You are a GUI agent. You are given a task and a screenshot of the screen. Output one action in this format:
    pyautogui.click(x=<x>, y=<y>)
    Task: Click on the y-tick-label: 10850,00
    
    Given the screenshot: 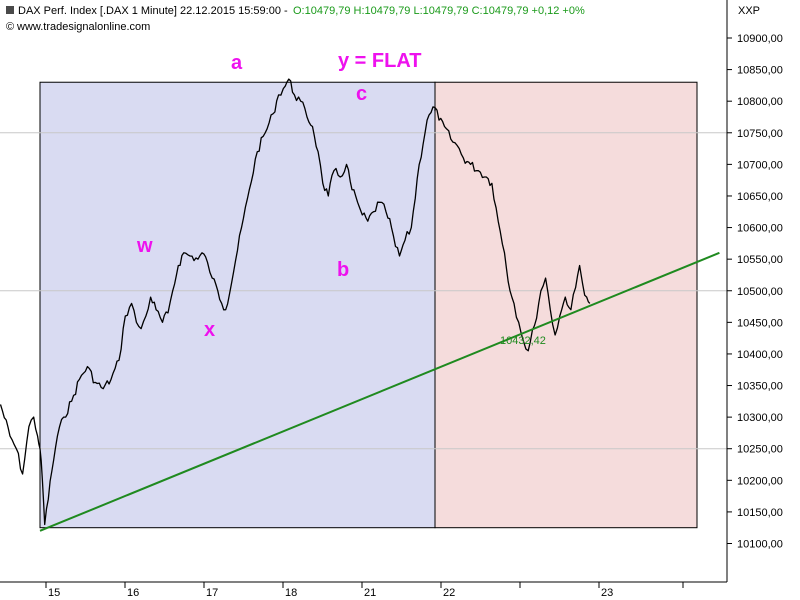 What is the action you would take?
    pyautogui.click(x=760, y=71)
    